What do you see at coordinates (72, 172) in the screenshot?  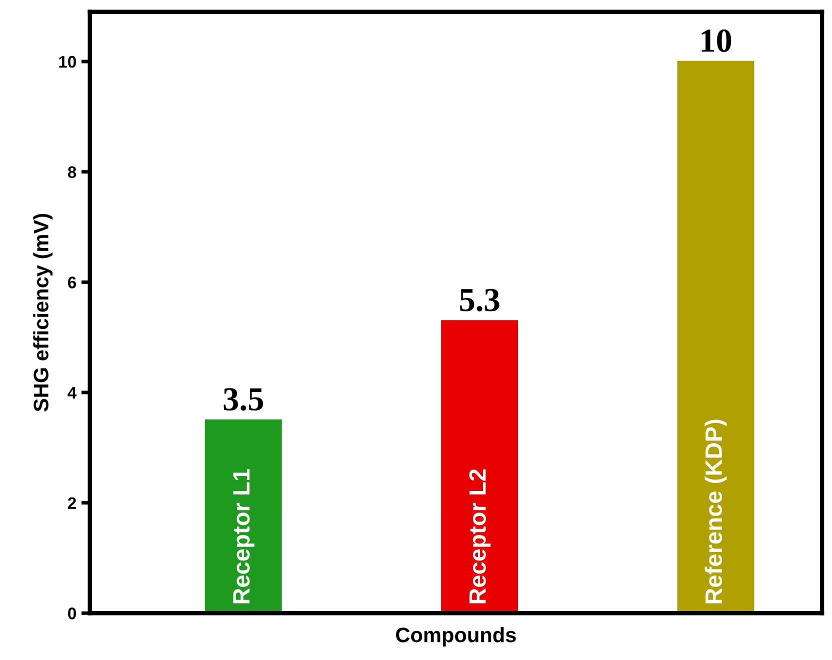 I see `y-tick-label: 8` at bounding box center [72, 172].